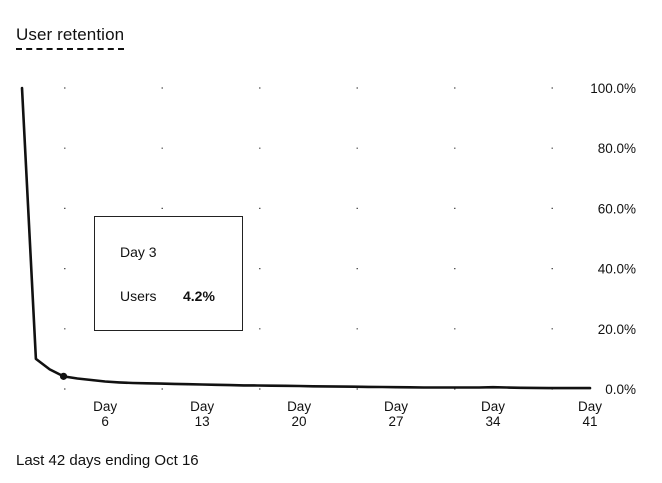 This screenshot has height=483, width=662. What do you see at coordinates (168, 273) in the screenshot?
I see `chart-tooltip: Day 3 Users 4.2%` at bounding box center [168, 273].